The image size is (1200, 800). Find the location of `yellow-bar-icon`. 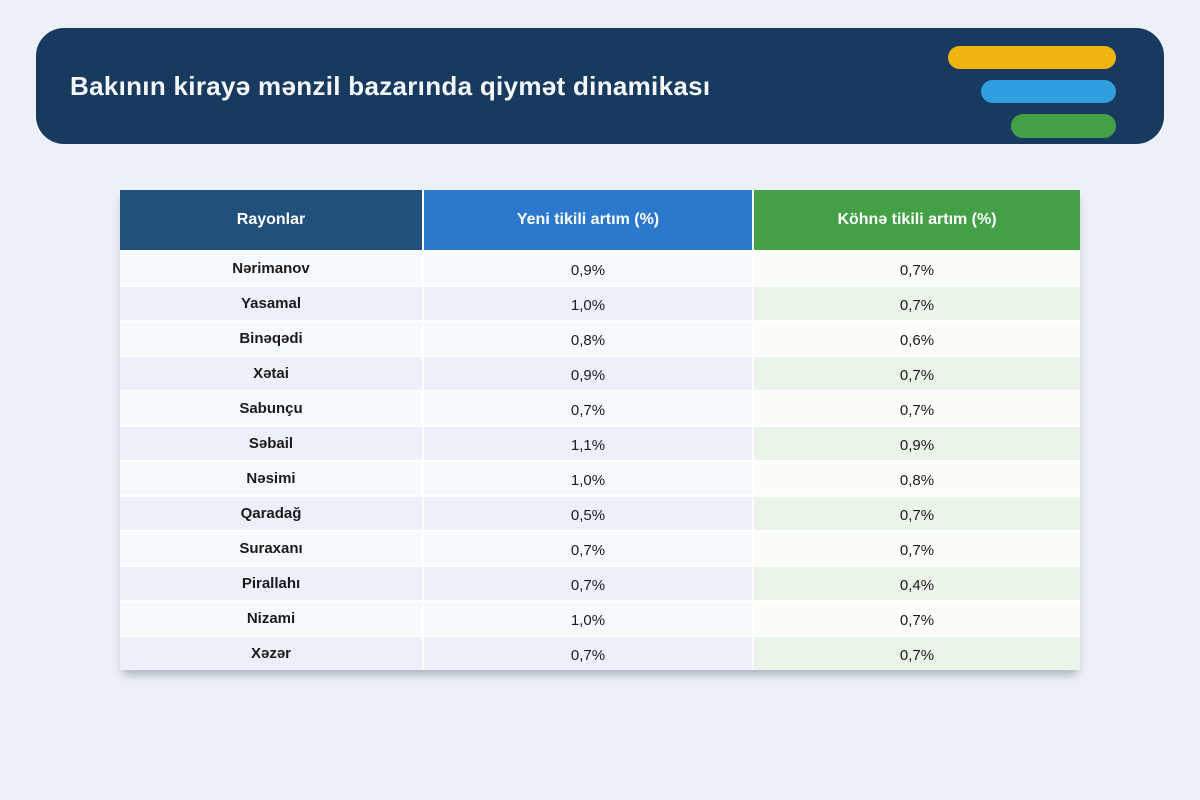

yellow-bar-icon is located at coordinates (1032, 57).